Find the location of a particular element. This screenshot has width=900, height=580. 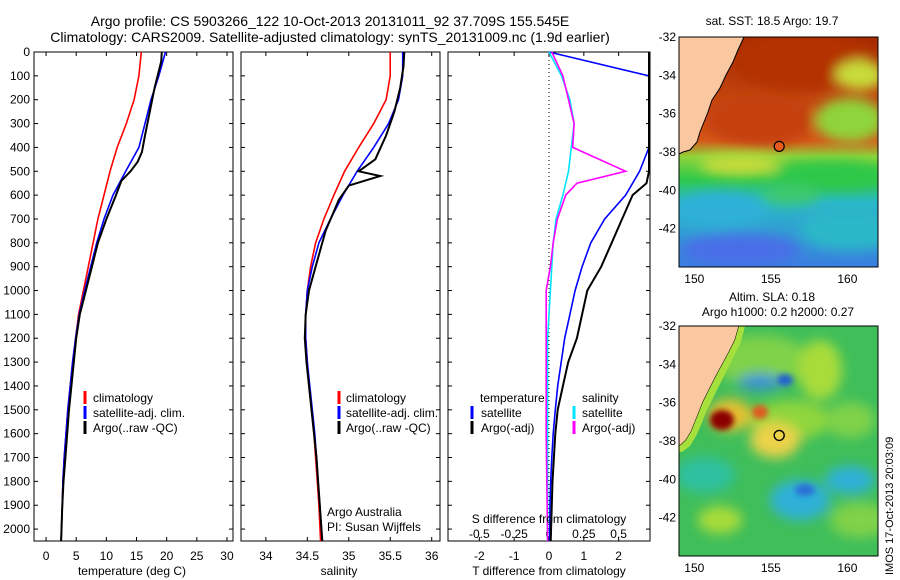

depth-tick-label: 1100 is located at coordinates (17, 314).